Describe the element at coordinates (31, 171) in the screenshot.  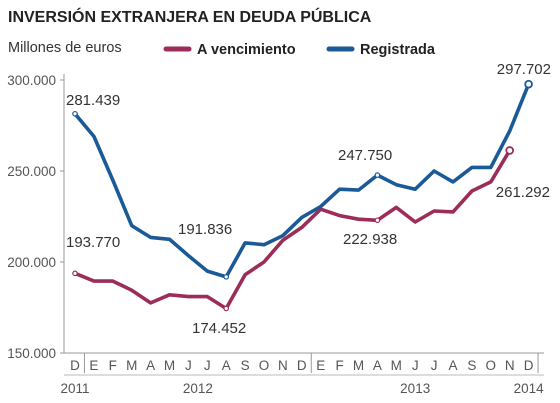
I see `y-tick-label: 250.000` at that location.